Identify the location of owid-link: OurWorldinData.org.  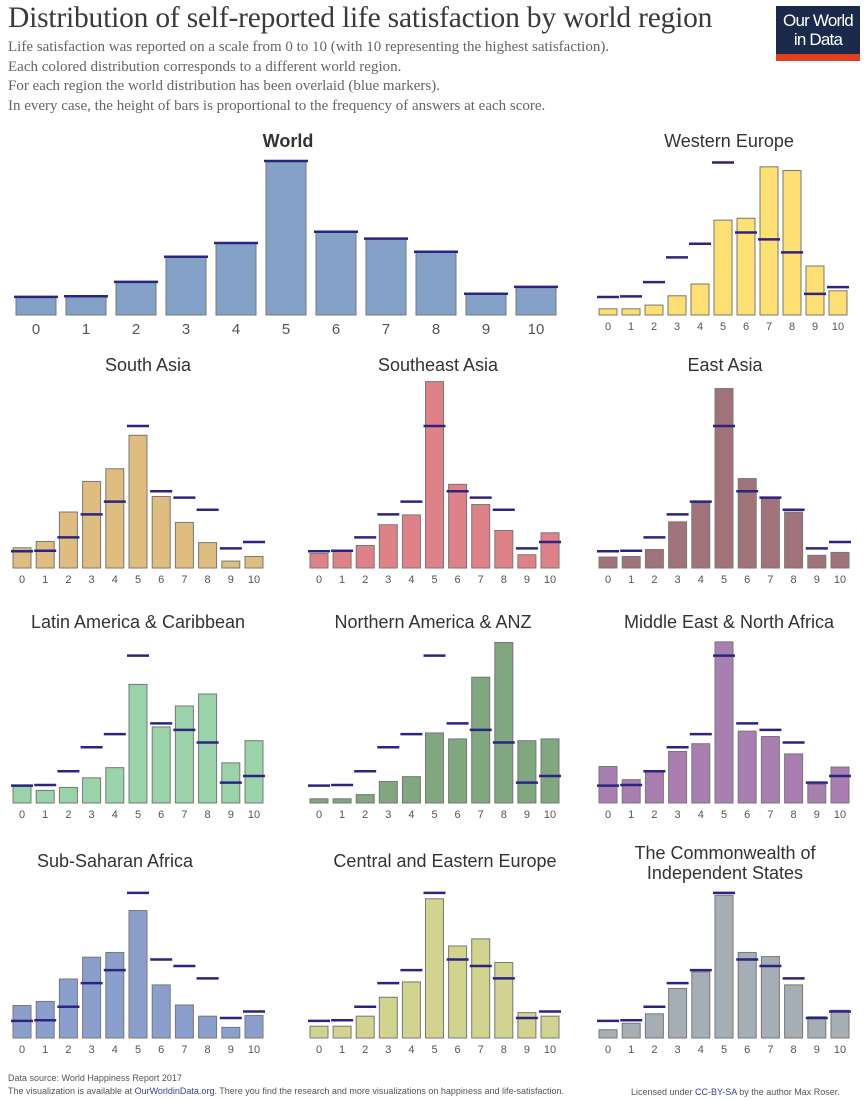
(174, 1091).